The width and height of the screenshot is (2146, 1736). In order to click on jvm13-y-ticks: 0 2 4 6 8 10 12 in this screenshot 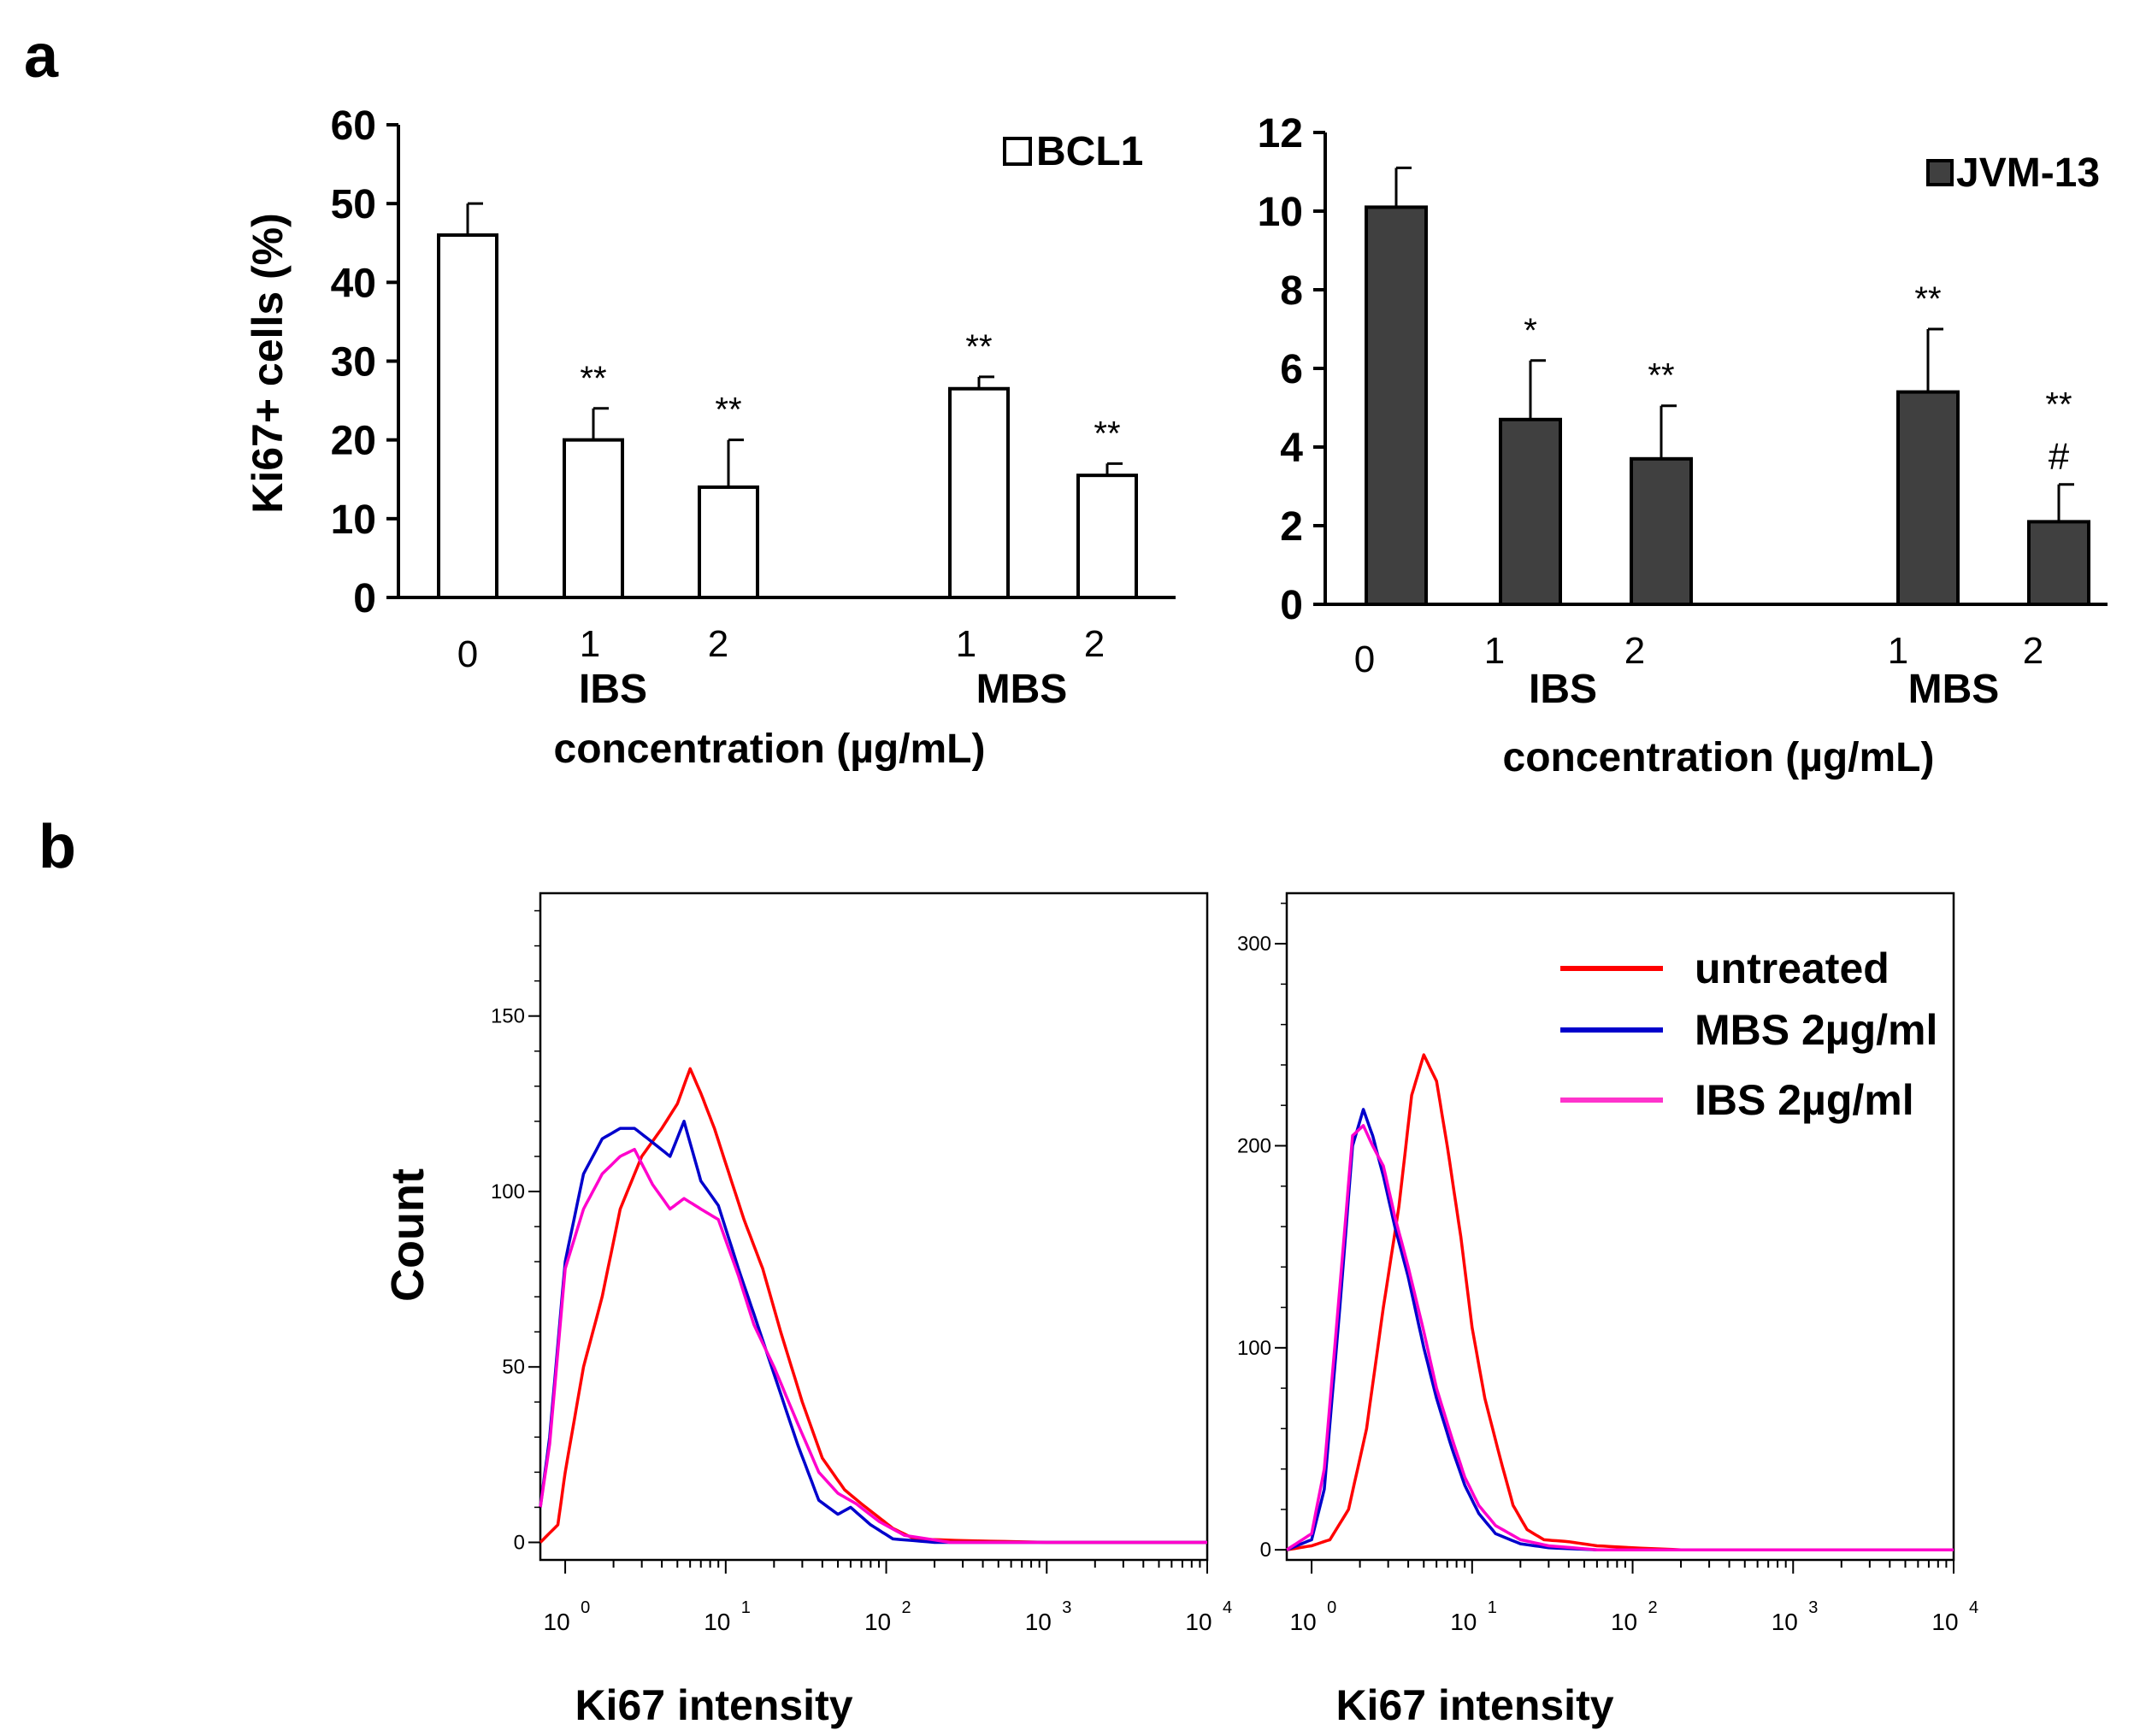, I will do `click(1291, 369)`.